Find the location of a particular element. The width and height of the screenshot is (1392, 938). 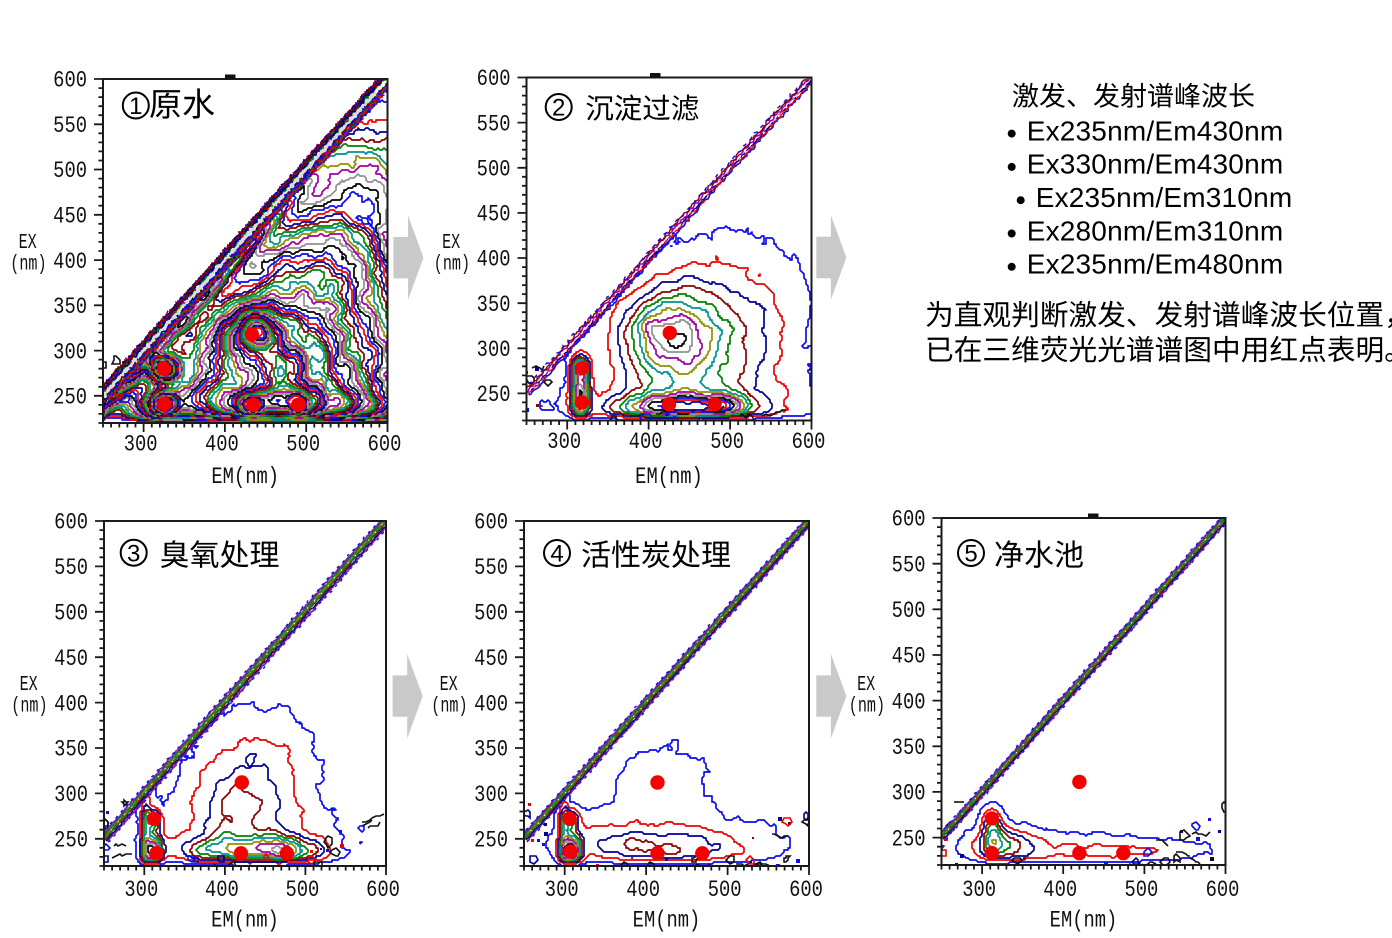

svg-text: Ex235nm/Em430nm is located at coordinates (1155, 130).